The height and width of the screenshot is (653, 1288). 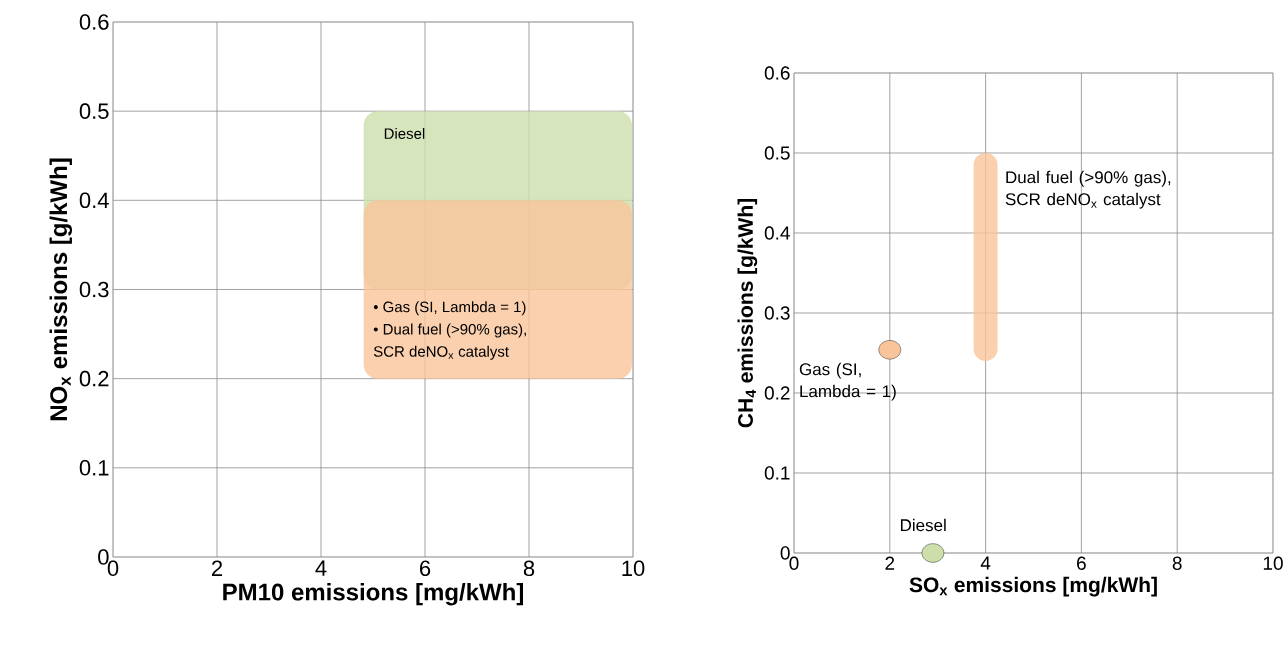 What do you see at coordinates (1033, 586) in the screenshot?
I see `x-axis-title: SO$_{x}$ emissions [mg/kWh]` at bounding box center [1033, 586].